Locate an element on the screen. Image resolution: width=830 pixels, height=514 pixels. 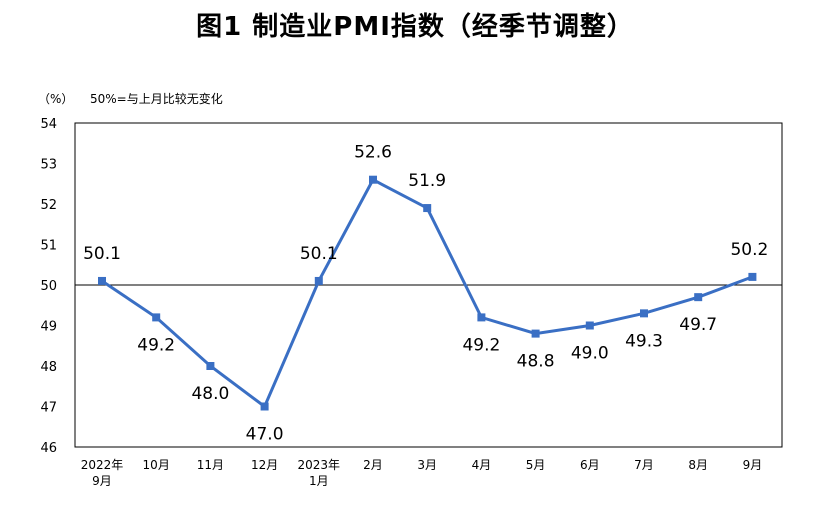
y-tick-label: 48 is located at coordinates (48, 367).